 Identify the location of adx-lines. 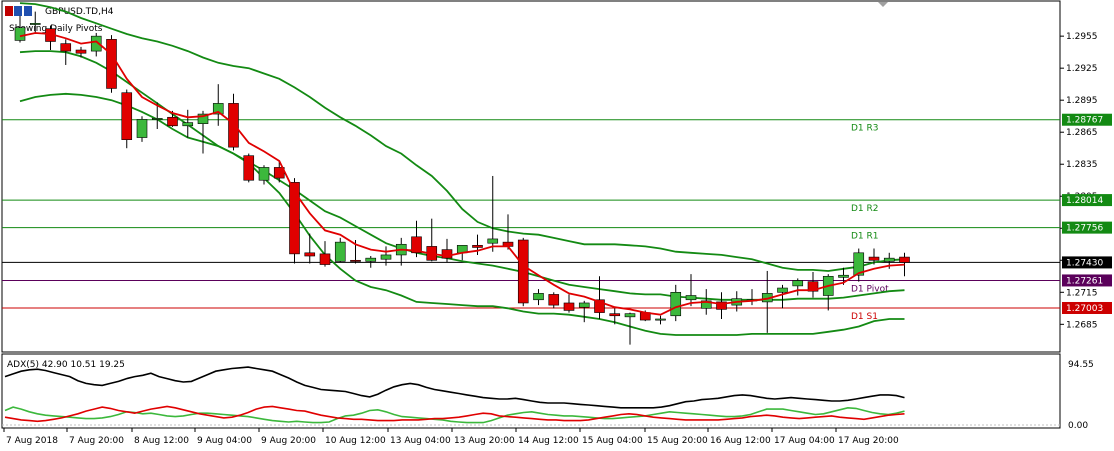
(454, 395).